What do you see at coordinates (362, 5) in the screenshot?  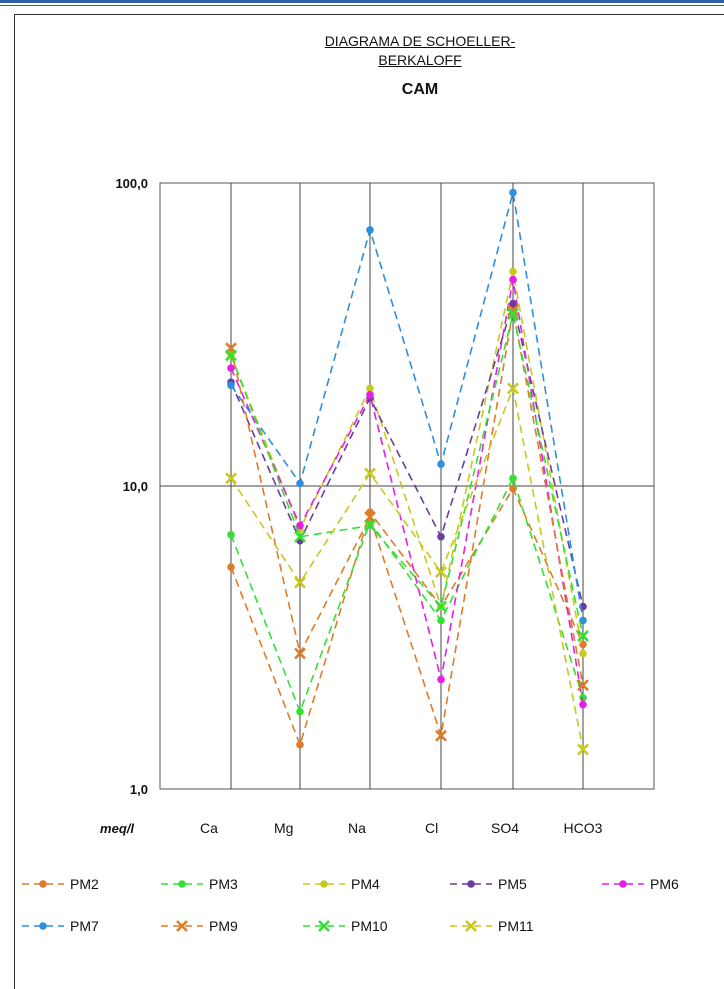 I see `top-border-rule-thin` at bounding box center [362, 5].